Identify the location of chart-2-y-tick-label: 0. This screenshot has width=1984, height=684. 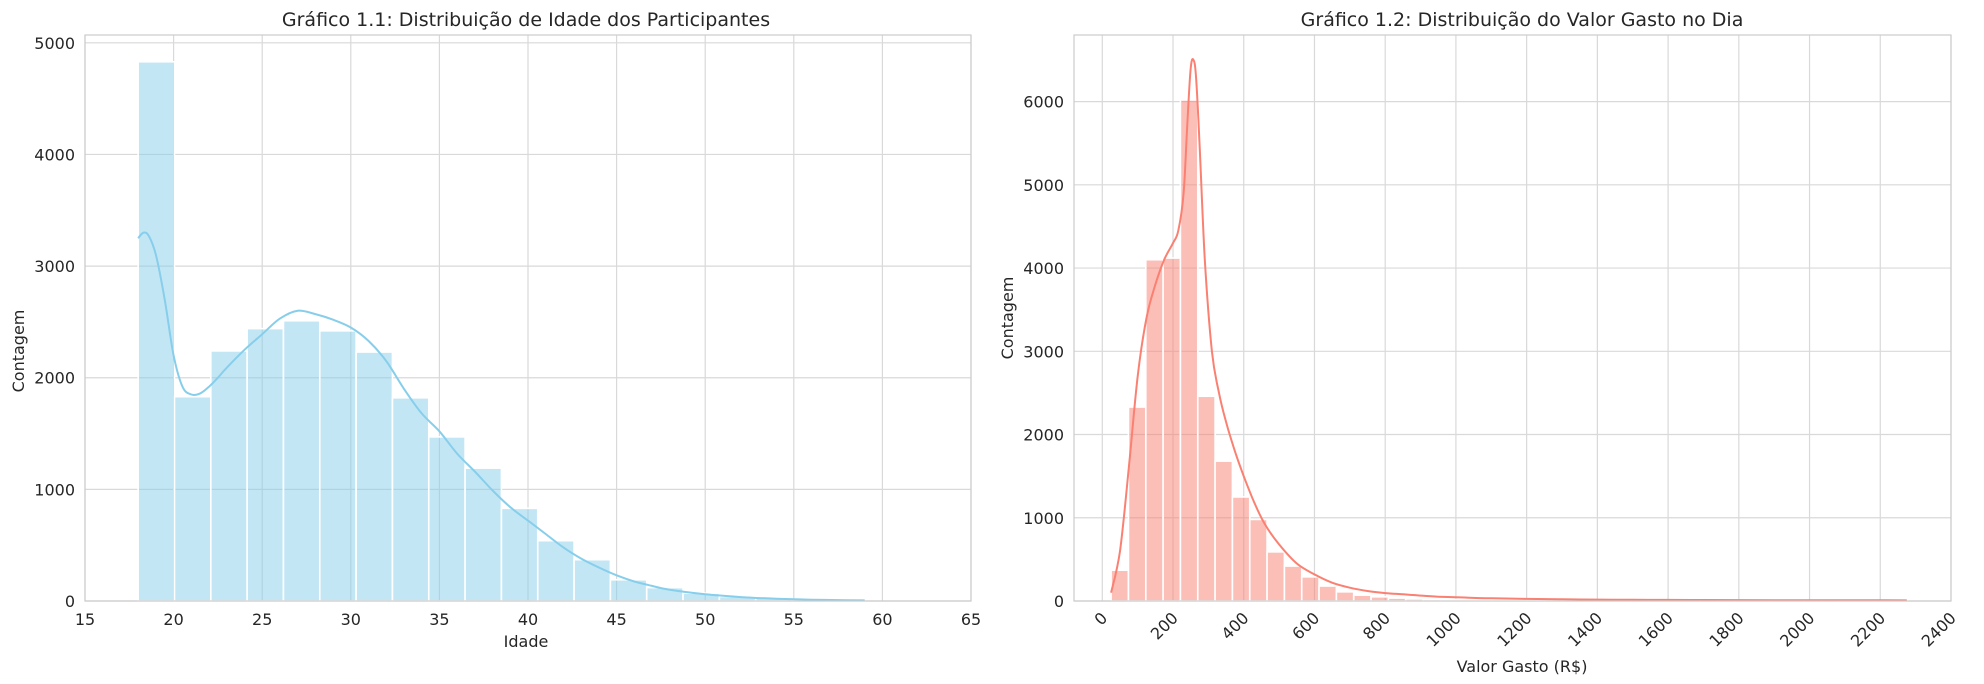
(1059, 601).